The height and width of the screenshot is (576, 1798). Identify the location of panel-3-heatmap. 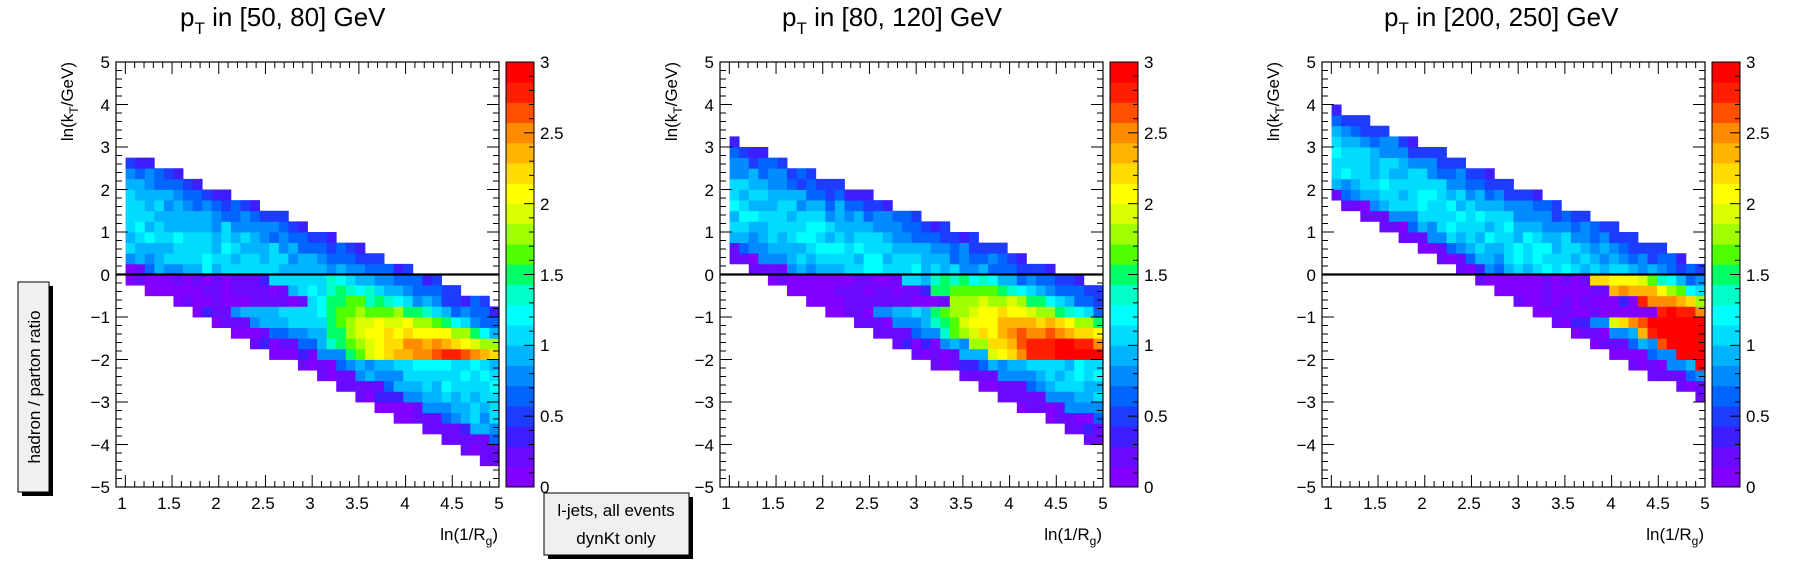
(1518, 253).